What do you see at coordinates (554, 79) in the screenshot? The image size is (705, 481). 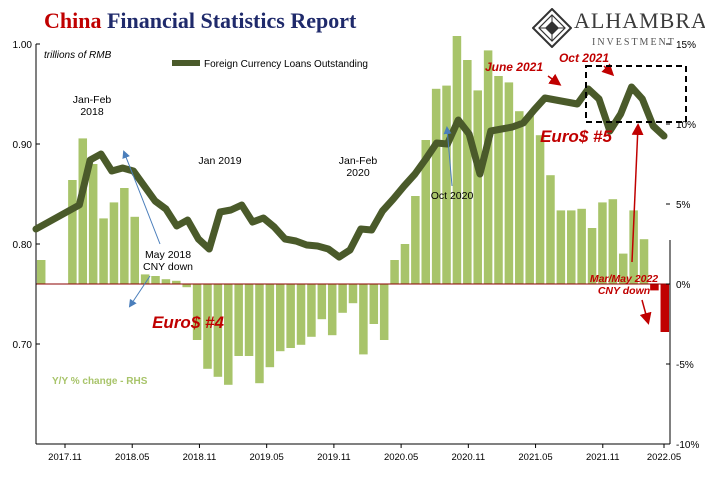 I see `arrow-june2021` at bounding box center [554, 79].